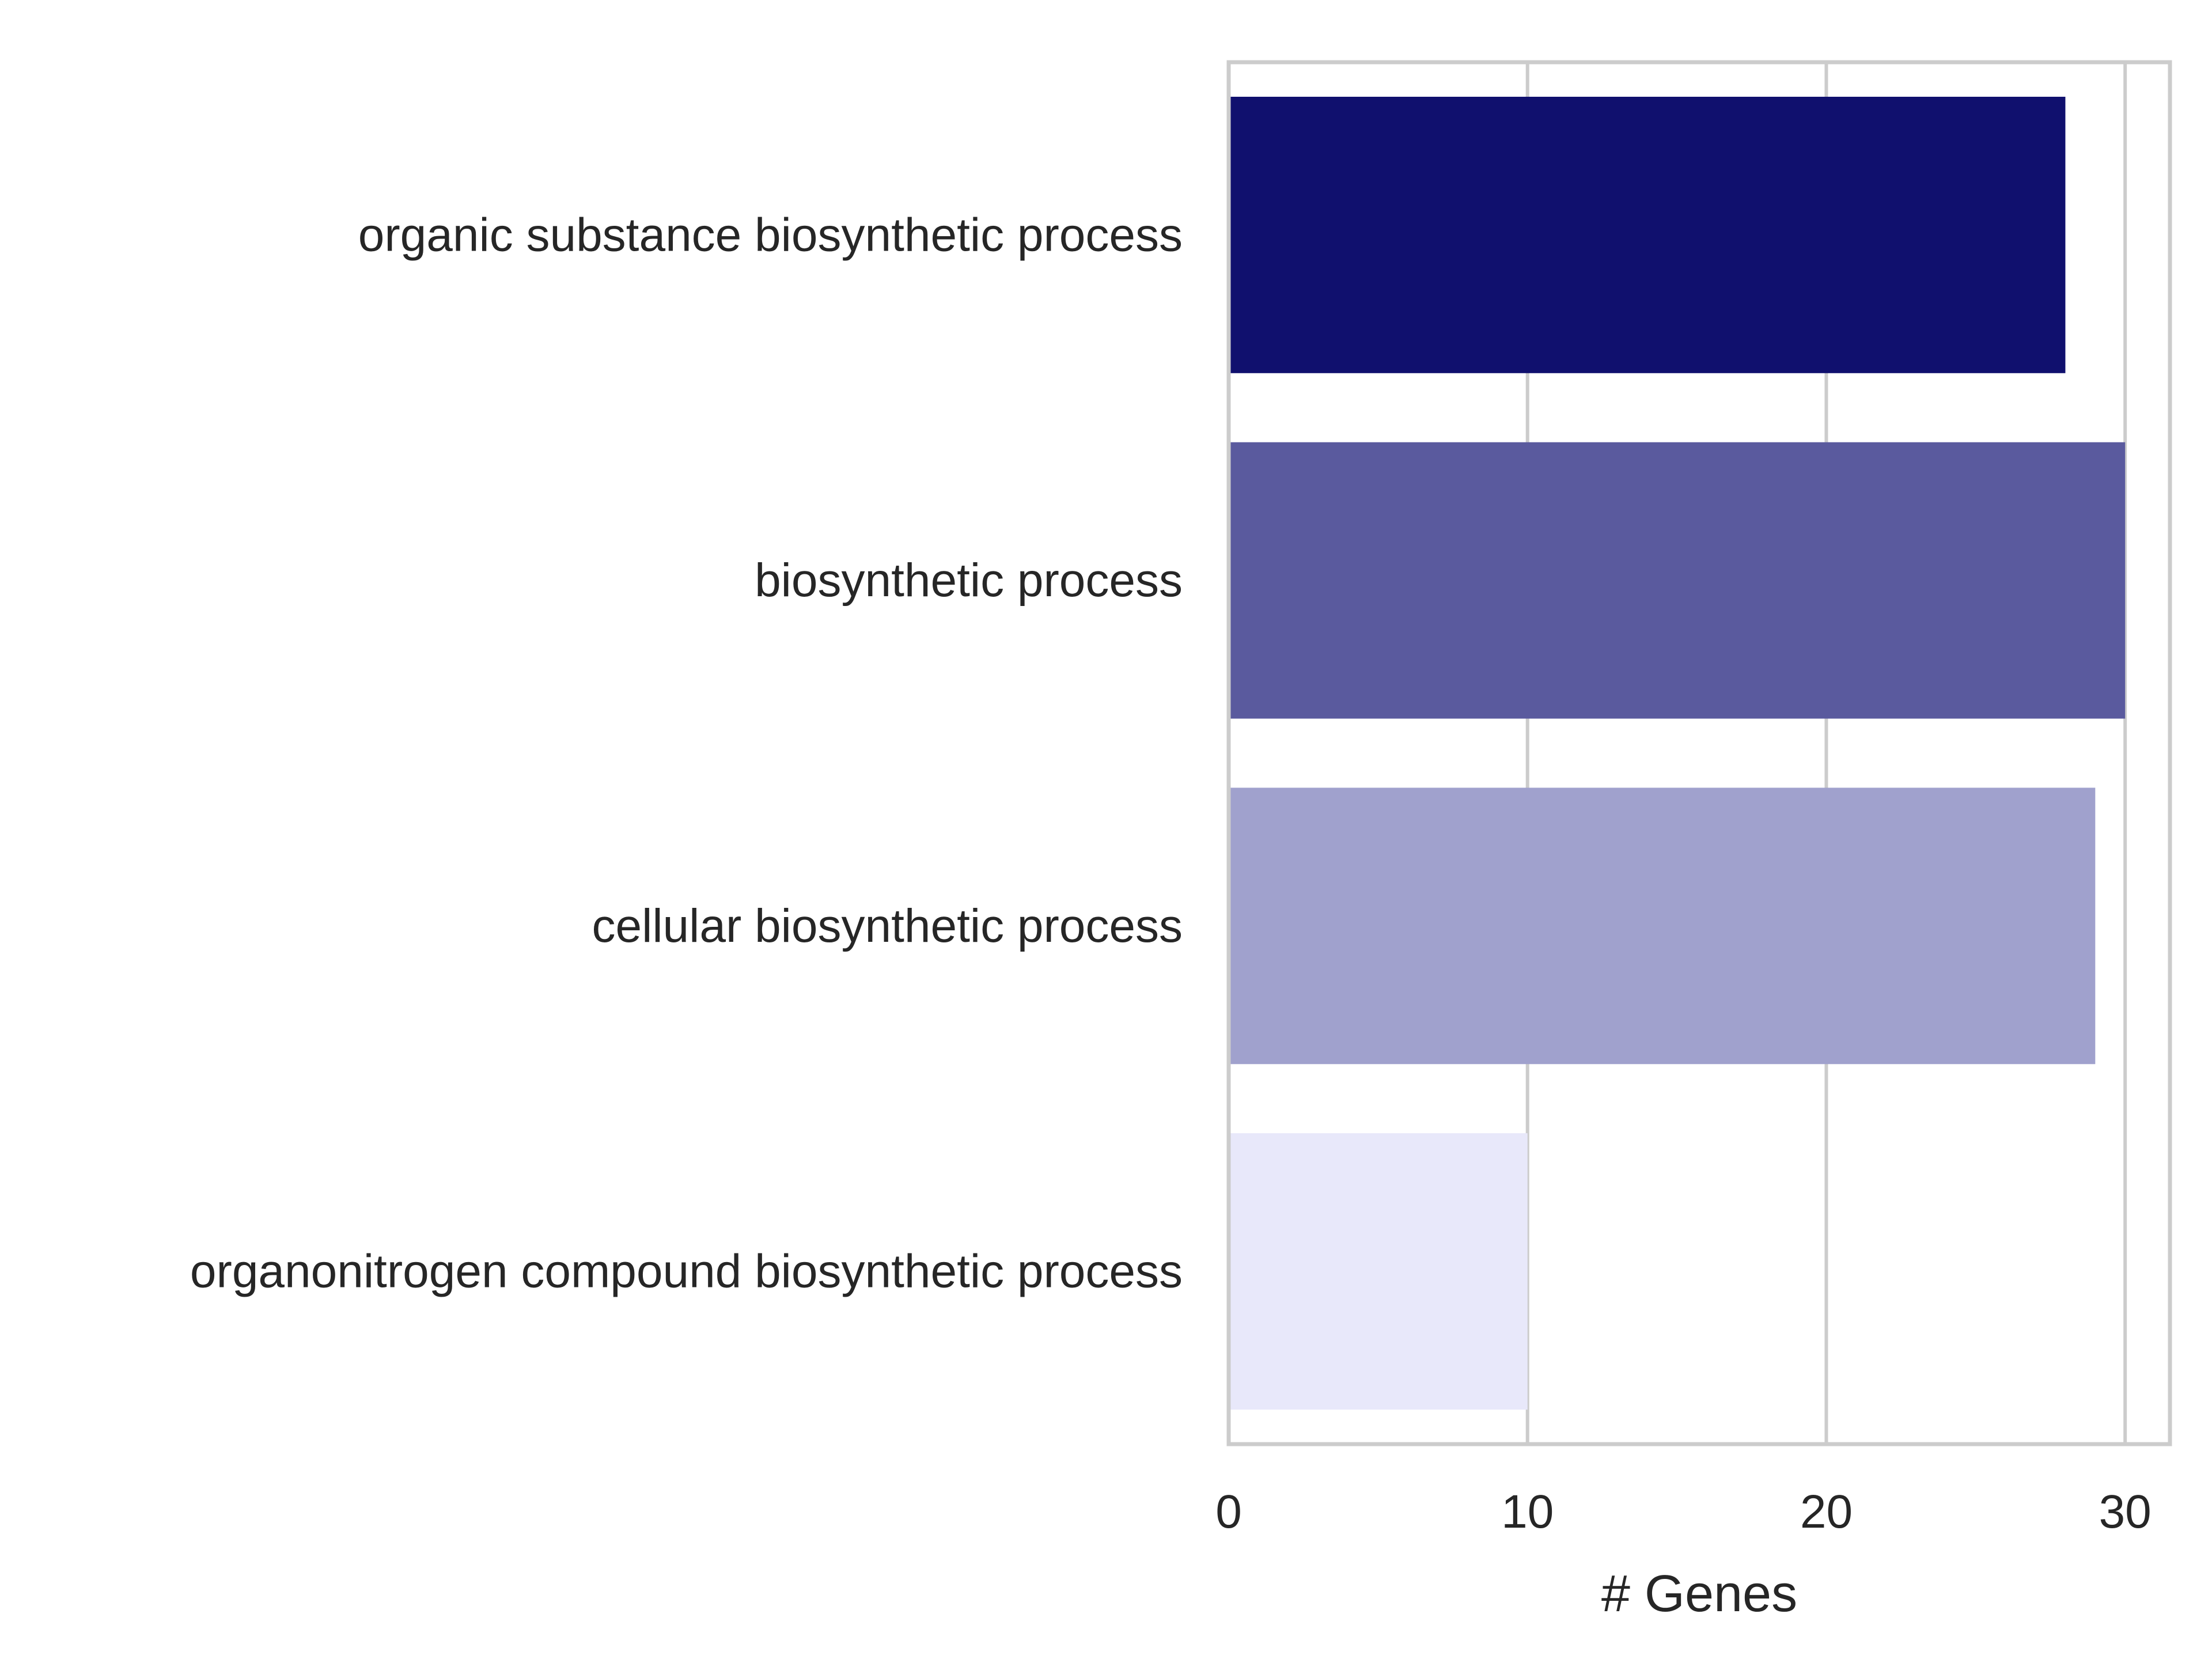 The width and height of the screenshot is (2212, 1659). I want to click on x-axis-title: # Genes, so click(1699, 1594).